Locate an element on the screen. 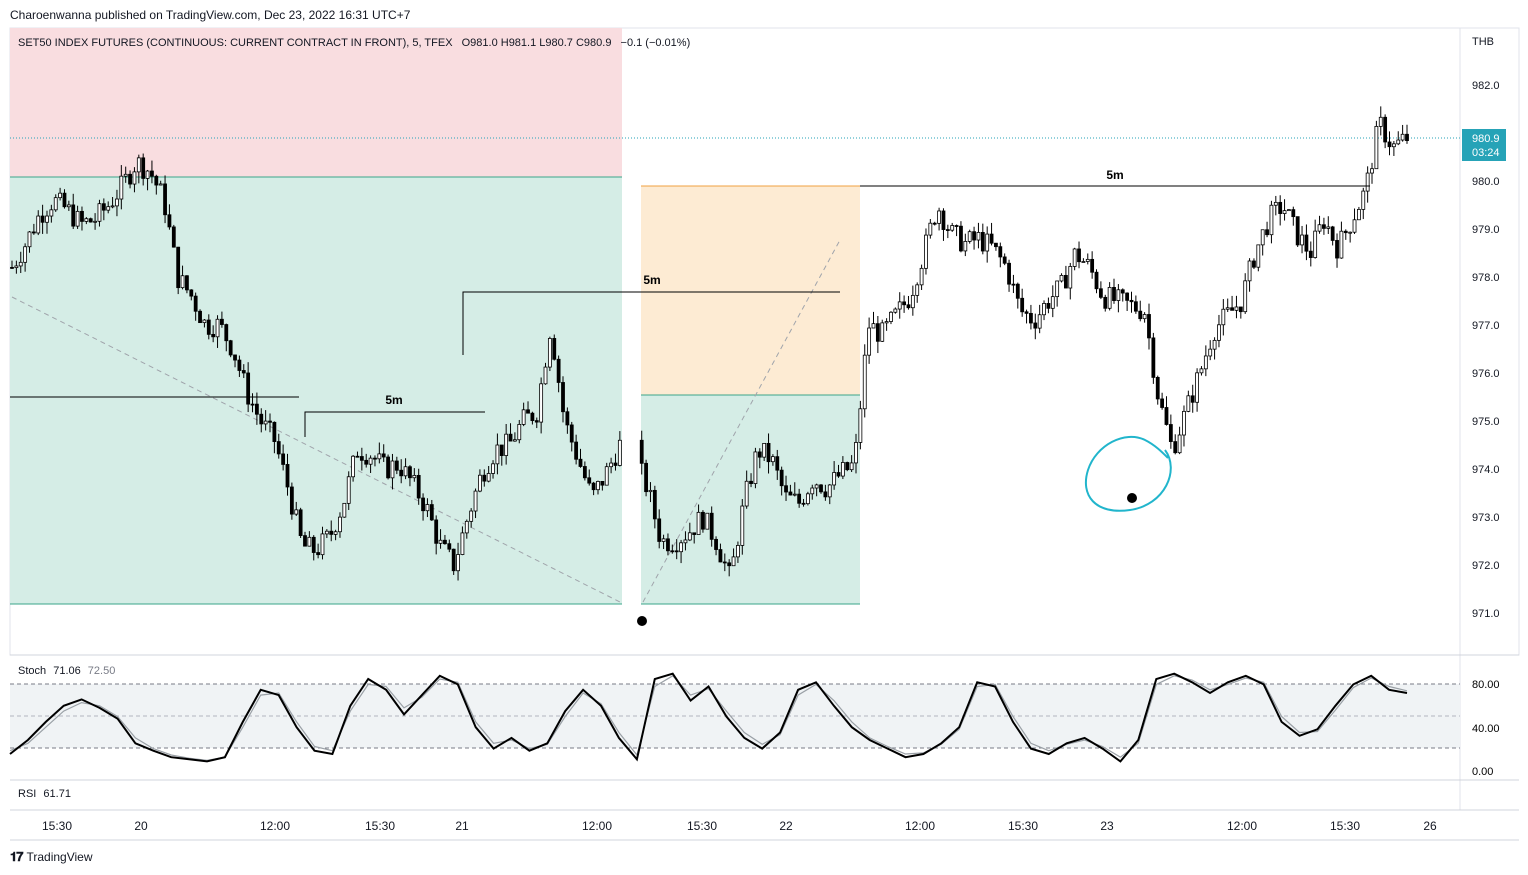  rsi-legend: RSI 61.71 is located at coordinates (44, 794).